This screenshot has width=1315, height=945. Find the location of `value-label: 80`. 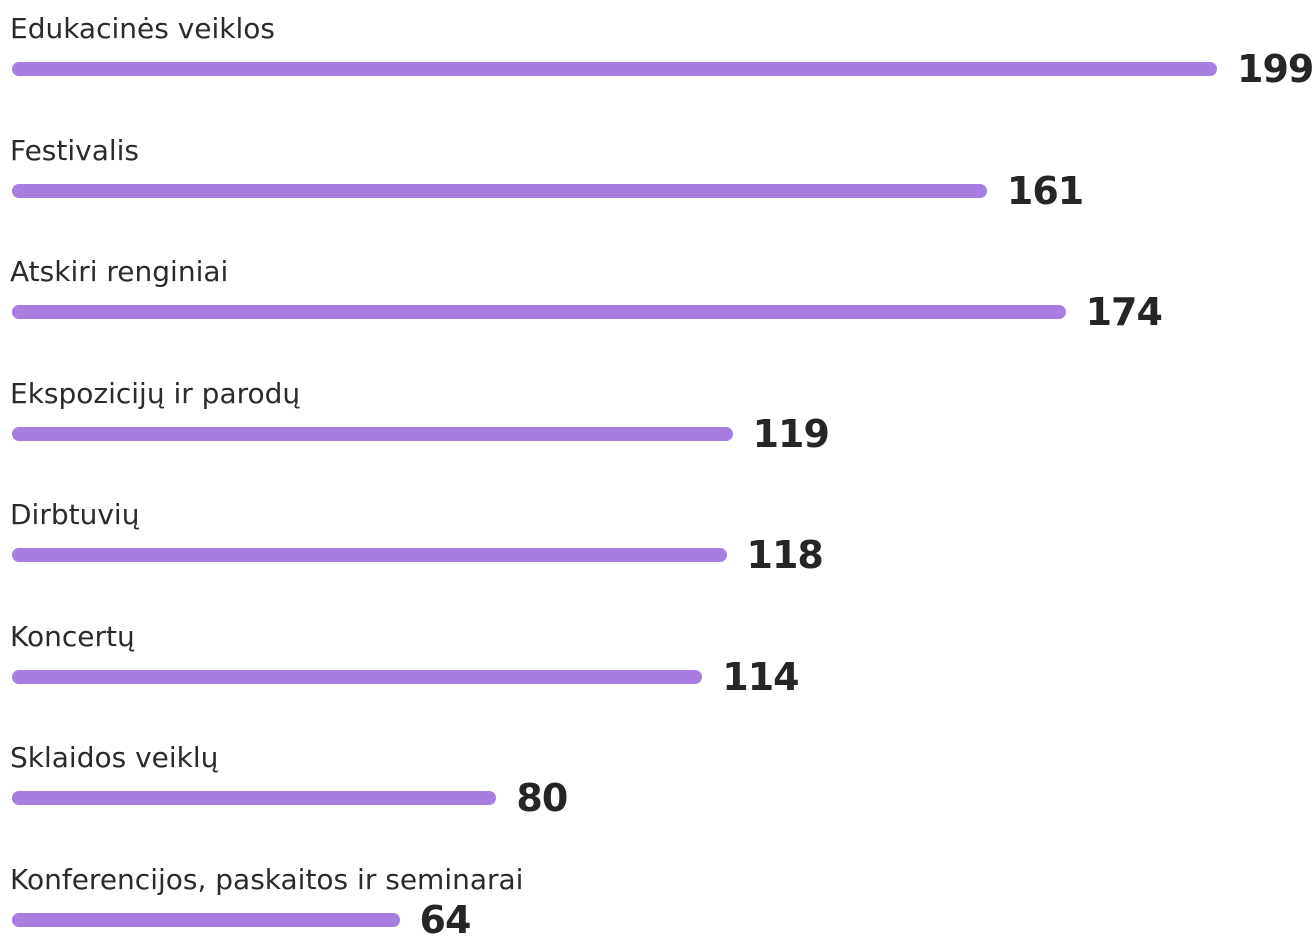

value-label: 80 is located at coordinates (542, 798).